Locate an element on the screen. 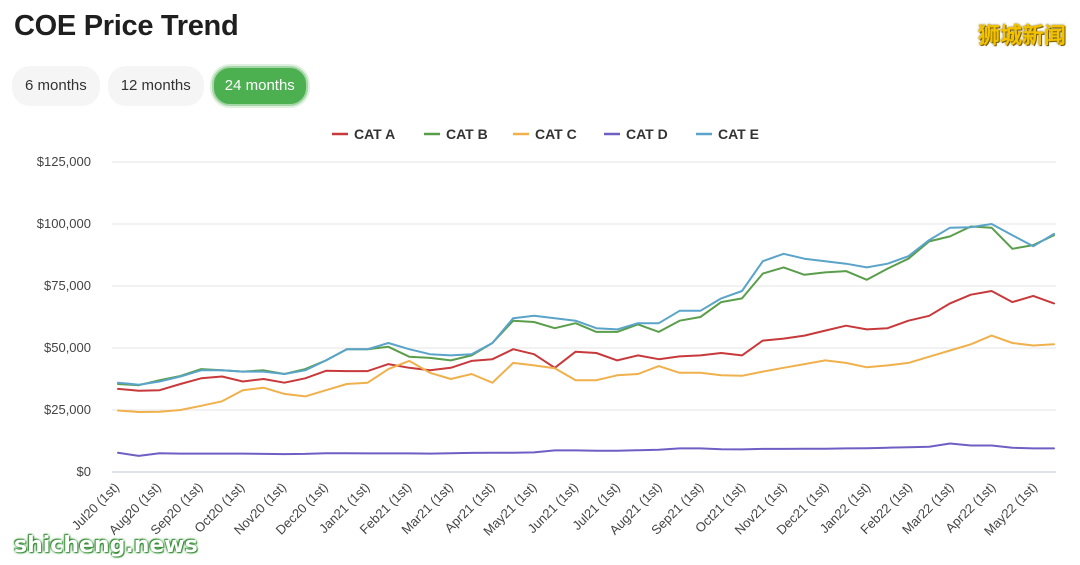 The image size is (1080, 565). y-tick-label: $100,000 is located at coordinates (64, 223).